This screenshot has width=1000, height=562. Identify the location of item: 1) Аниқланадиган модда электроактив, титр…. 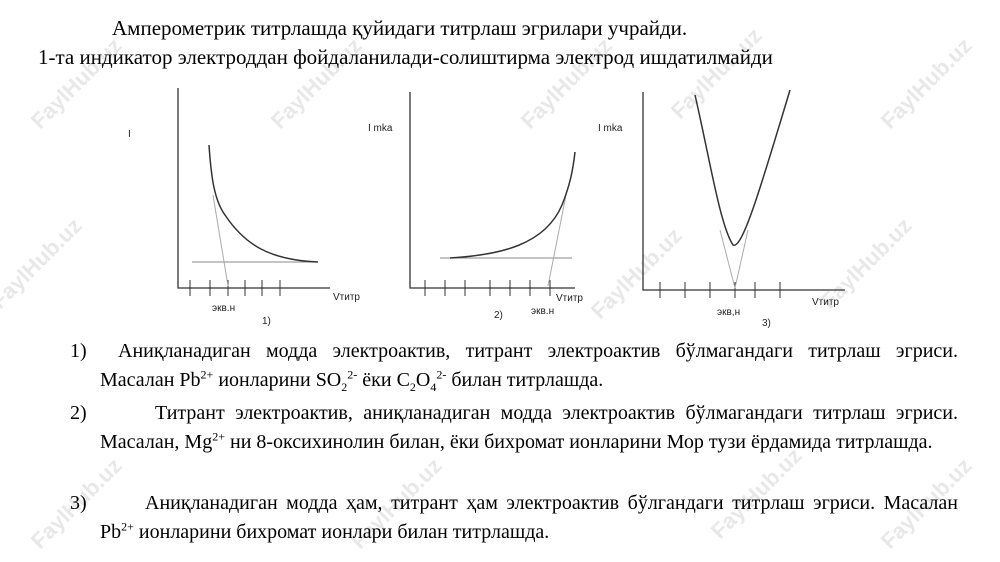
(514, 366).